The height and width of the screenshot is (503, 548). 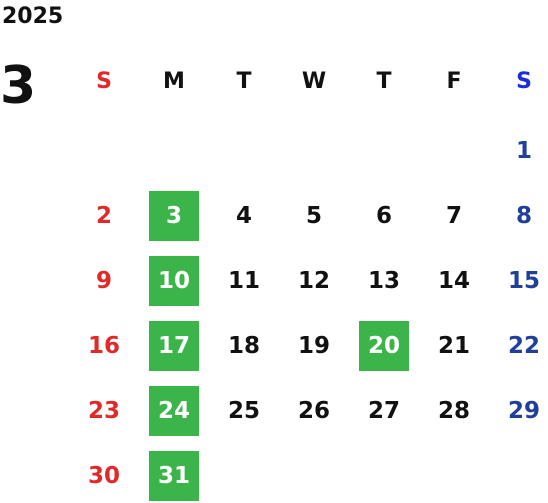 I want to click on day-cell-3: 3, so click(x=174, y=216).